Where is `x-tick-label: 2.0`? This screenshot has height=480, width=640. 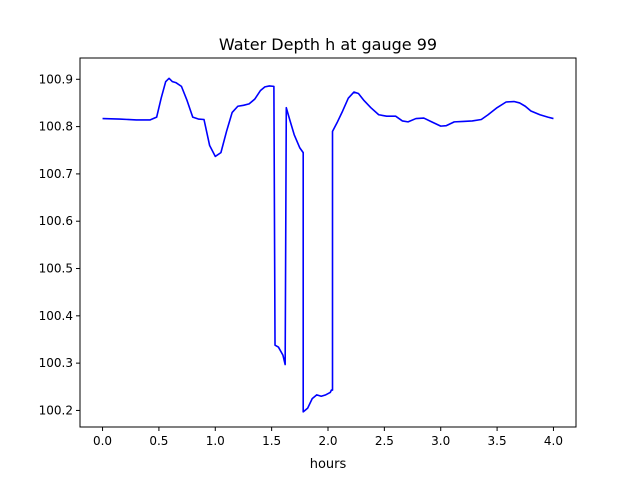
x-tick-label: 2.0 is located at coordinates (327, 441).